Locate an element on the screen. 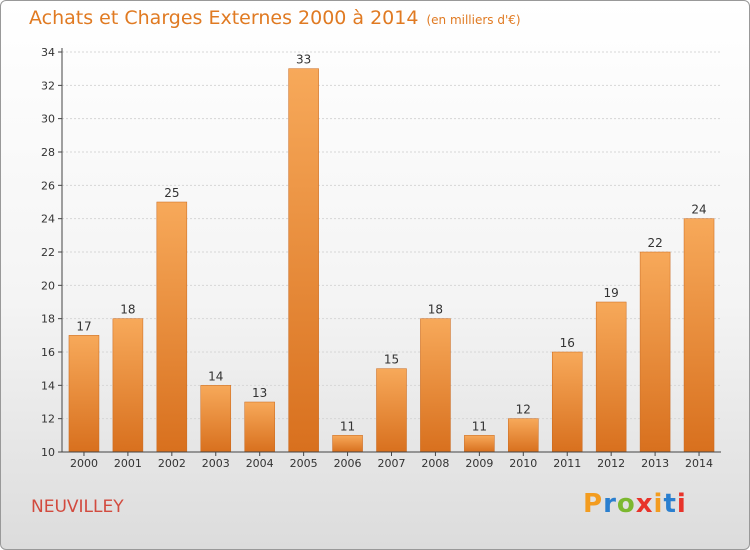 The height and width of the screenshot is (550, 750). bar-2012 is located at coordinates (611, 377).